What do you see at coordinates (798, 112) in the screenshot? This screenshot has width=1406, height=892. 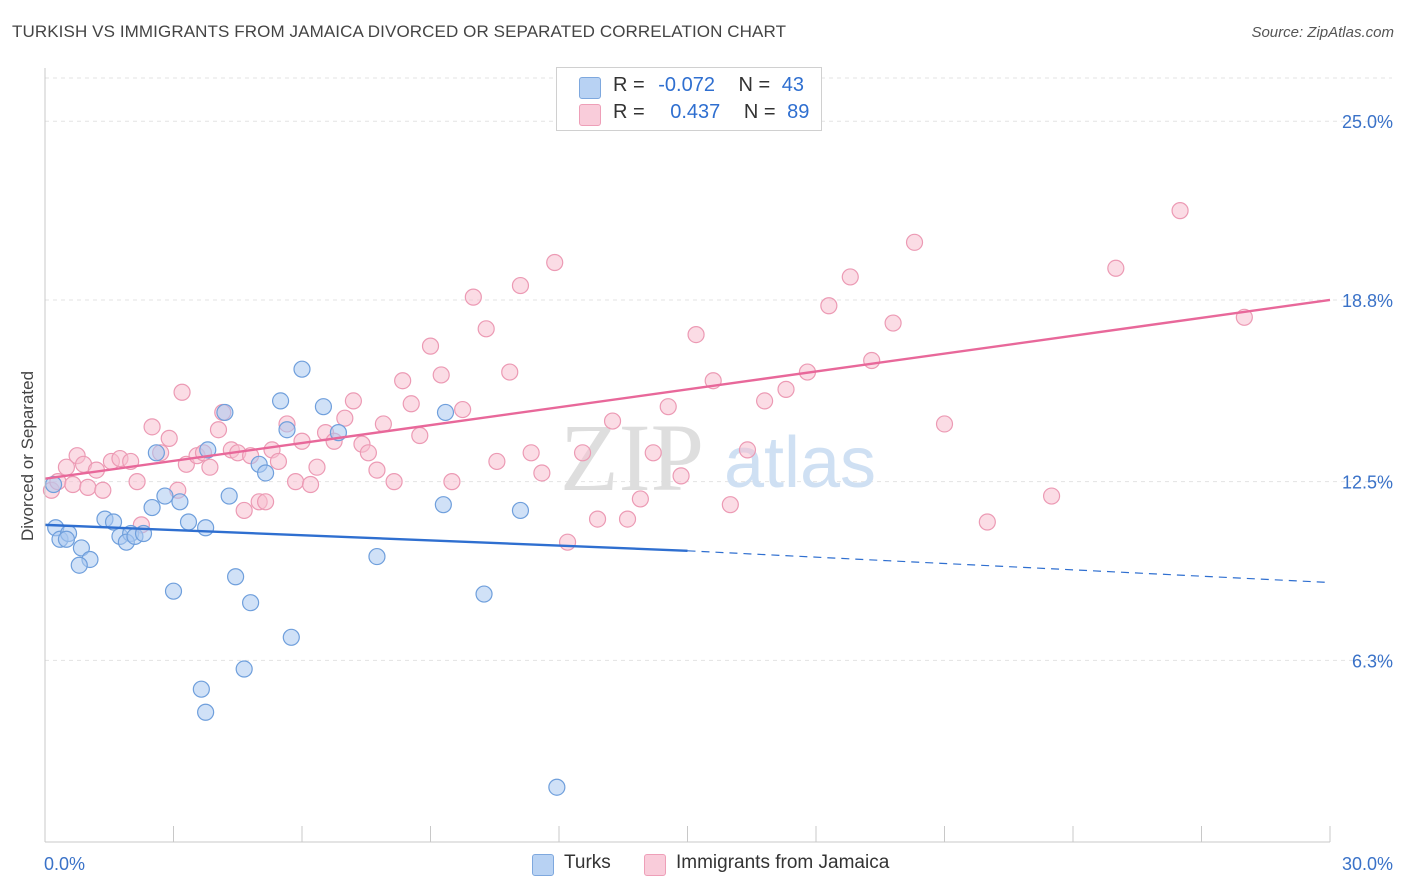 I see `n-value: 89` at bounding box center [798, 112].